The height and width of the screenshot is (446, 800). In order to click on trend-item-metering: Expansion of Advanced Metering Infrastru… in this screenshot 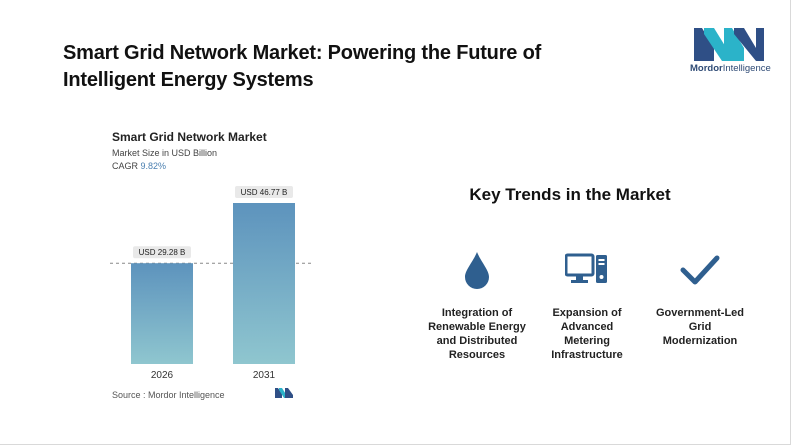, I will do `click(587, 306)`.